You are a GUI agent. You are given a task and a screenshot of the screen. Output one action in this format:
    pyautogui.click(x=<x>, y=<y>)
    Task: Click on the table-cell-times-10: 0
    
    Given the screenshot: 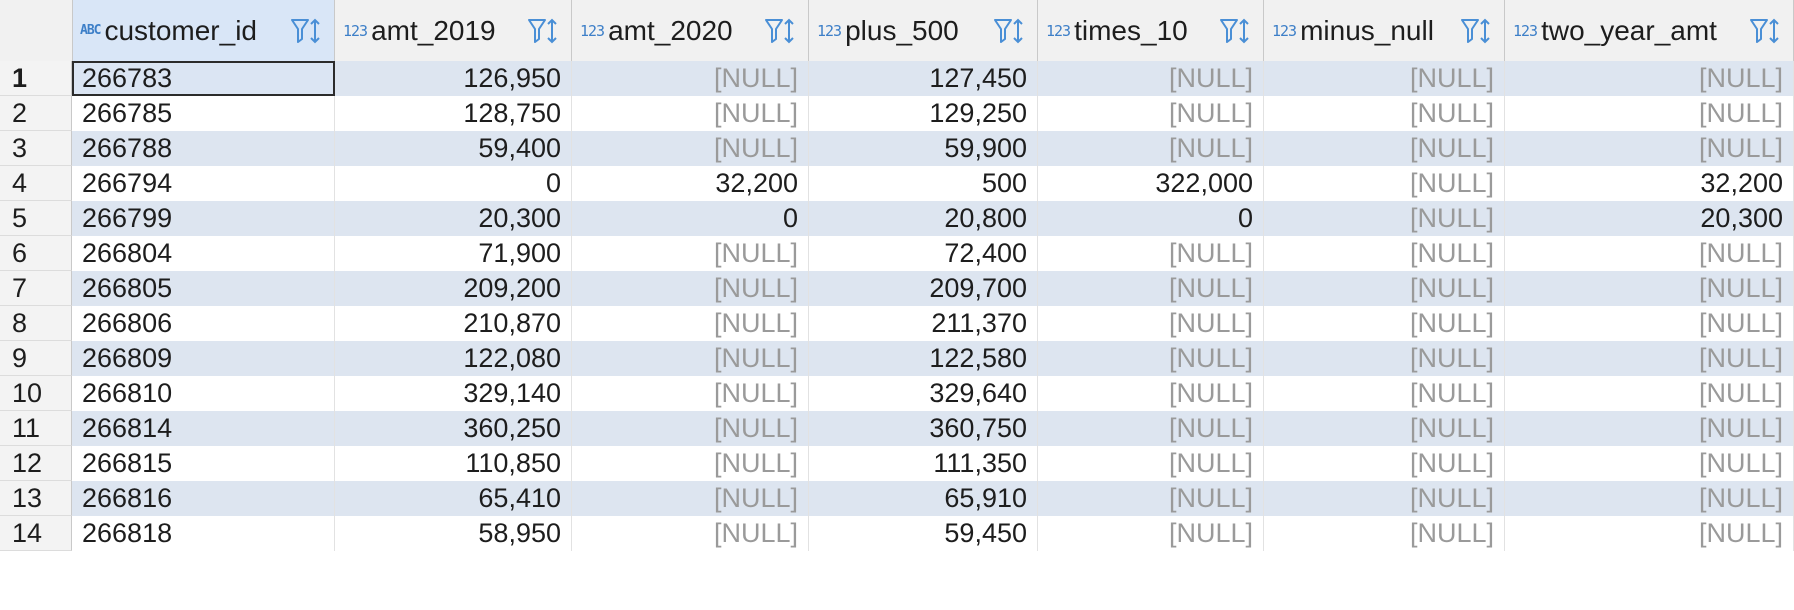 What is the action you would take?
    pyautogui.click(x=1151, y=218)
    